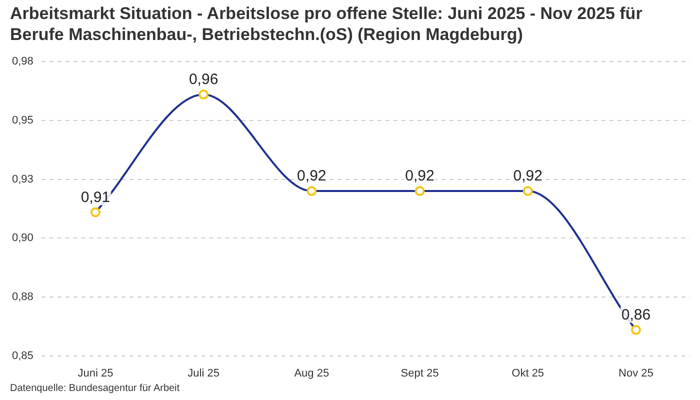 The width and height of the screenshot is (700, 400). Describe the element at coordinates (96, 373) in the screenshot. I see `x-tick-label: Juni 25` at that location.